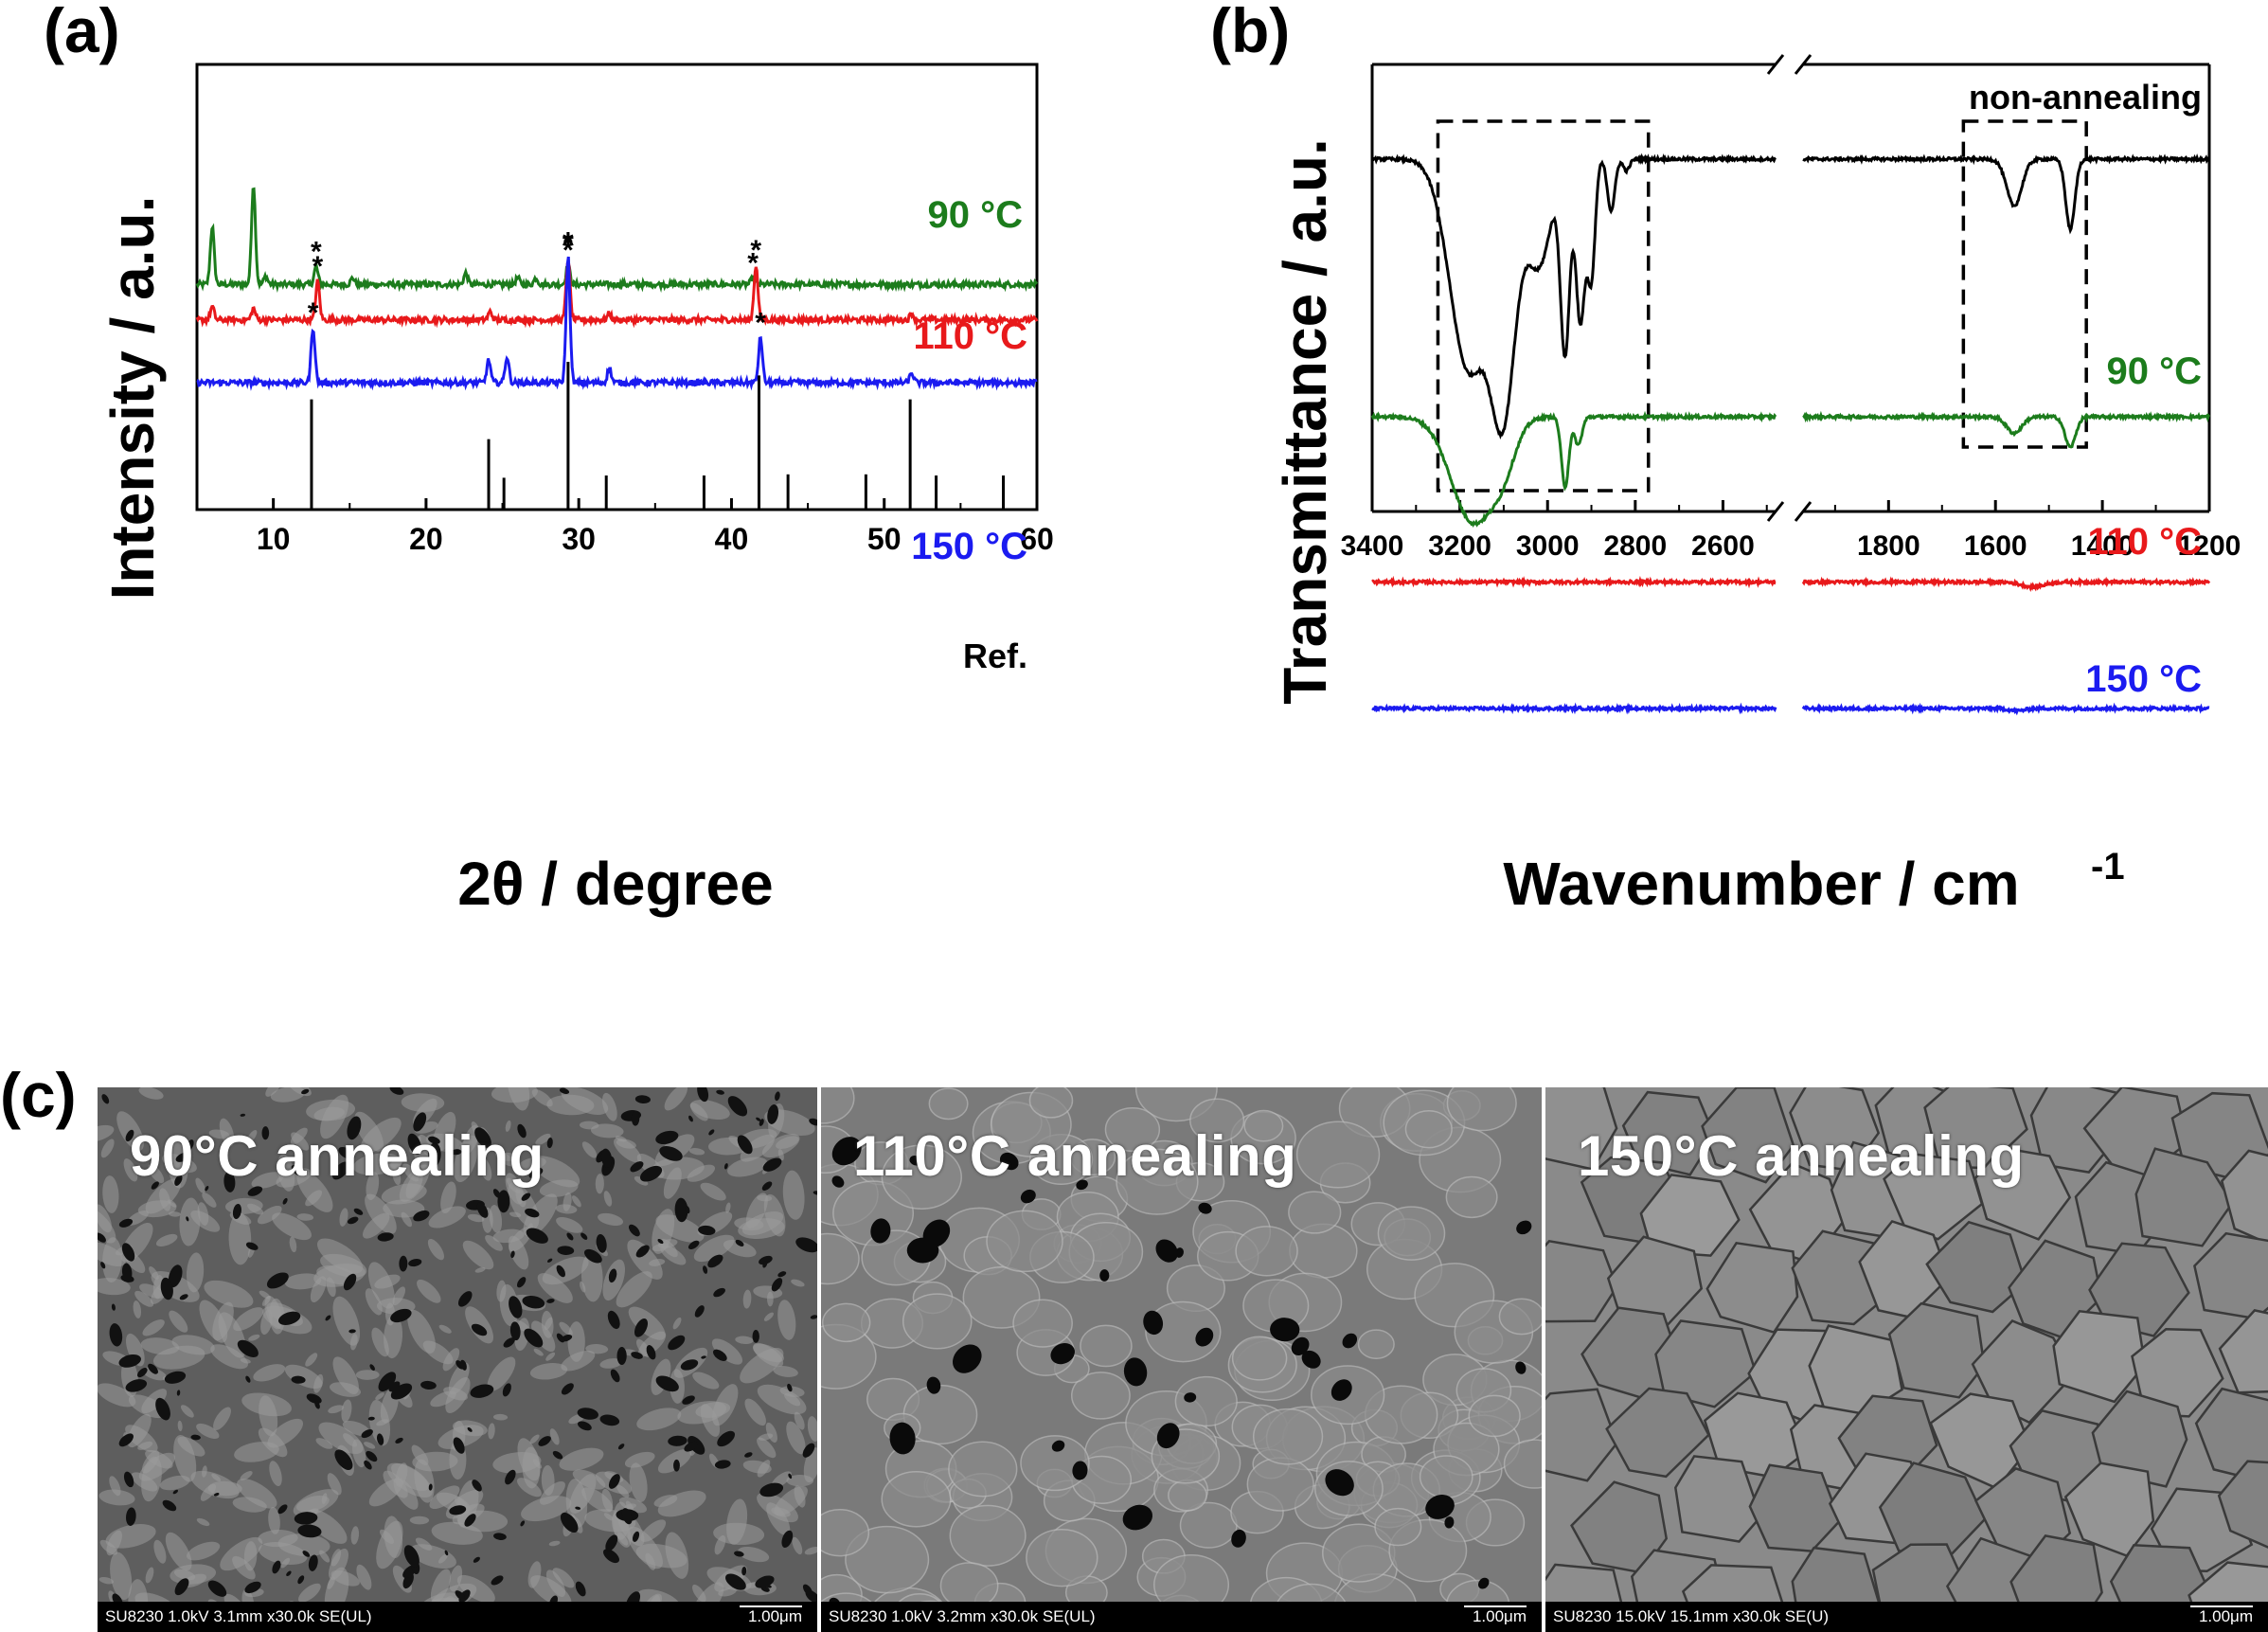 The image size is (2268, 1632). I want to click on sem-info-bar: SU8230 1.0kV 3.2mm x30.0k SE(UL) 1.00μm, so click(1181, 1617).